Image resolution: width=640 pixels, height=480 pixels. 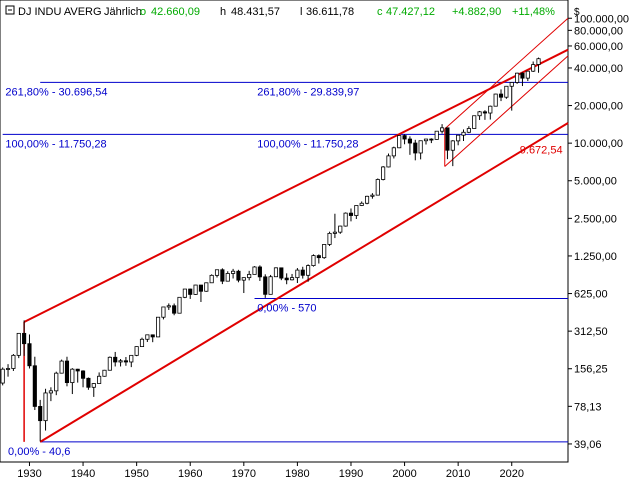 What do you see at coordinates (270, 471) in the screenshot?
I see `x-axis: 1930 1940 1950 1960 1970 1980 1990 2000 2010 2020` at bounding box center [270, 471].